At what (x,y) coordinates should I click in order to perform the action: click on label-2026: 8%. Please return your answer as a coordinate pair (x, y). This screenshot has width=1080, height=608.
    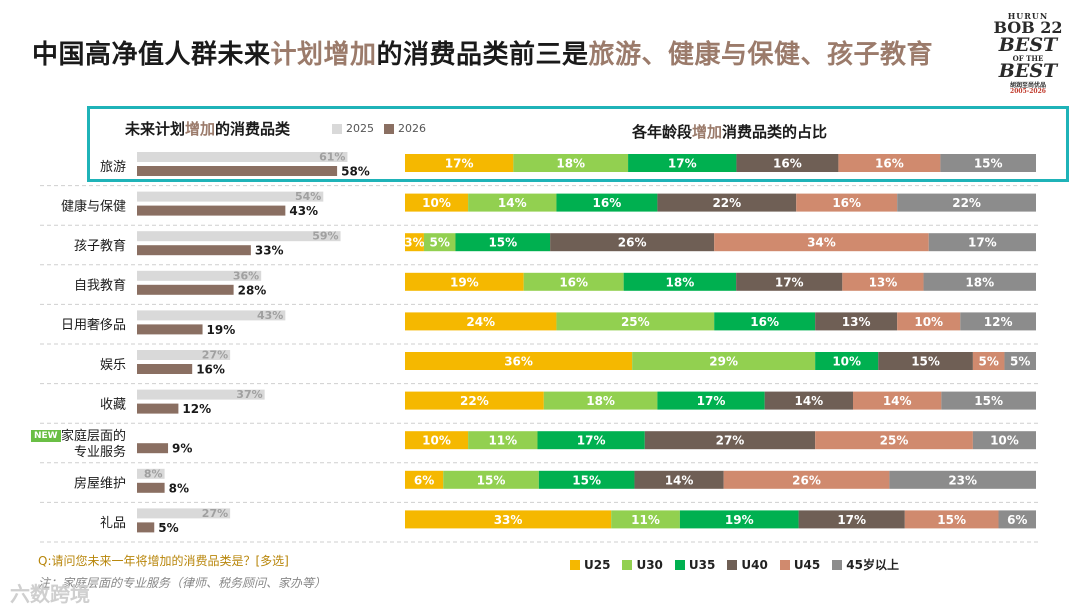
    Looking at the image, I should click on (179, 488).